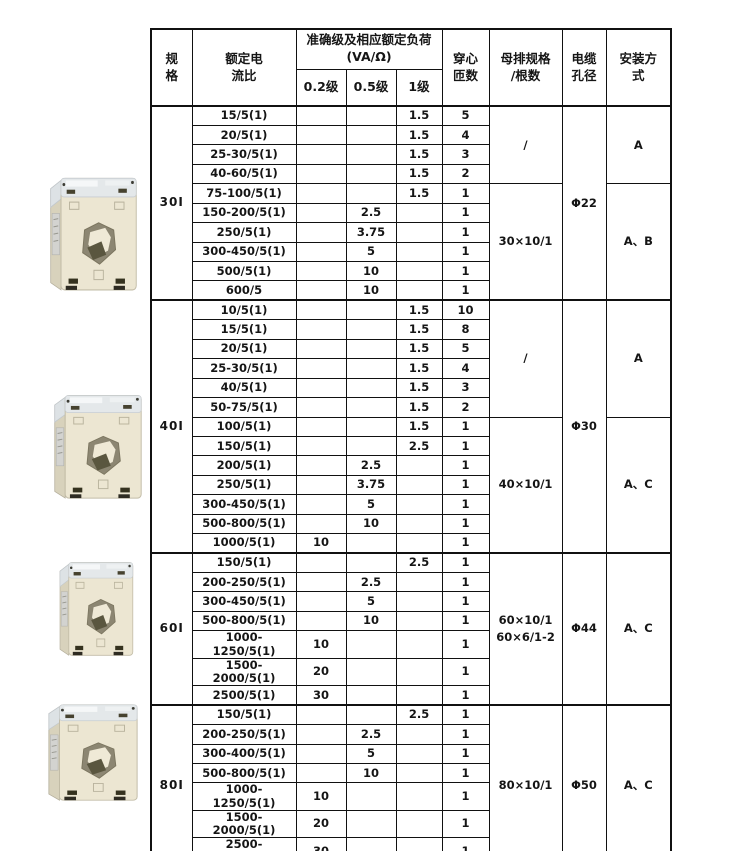 Image resolution: width=750 pixels, height=851 pixels. What do you see at coordinates (244, 543) in the screenshot?
I see `ratio-cell: 1000/5(1)` at bounding box center [244, 543].